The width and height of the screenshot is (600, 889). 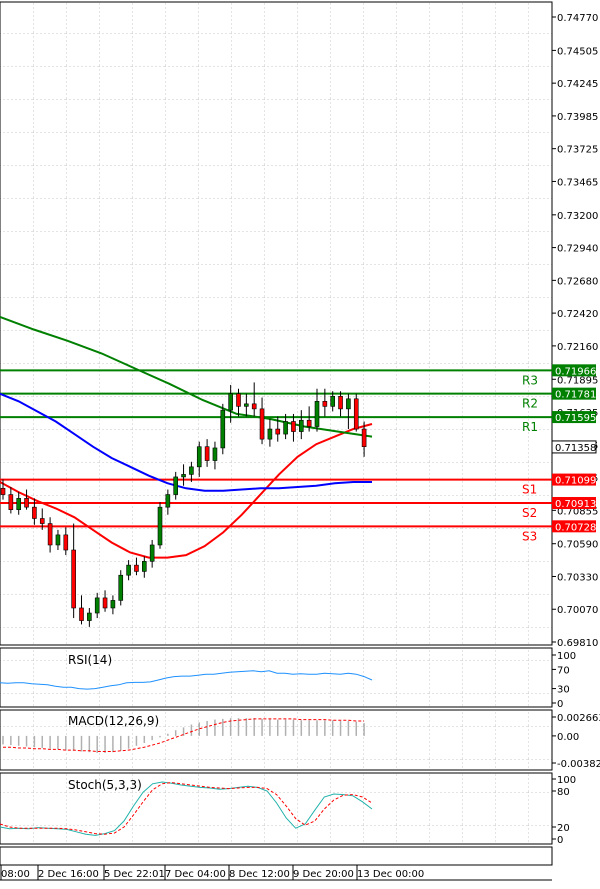 I want to click on macd-title: MACD(12,26,9), so click(x=113, y=721).